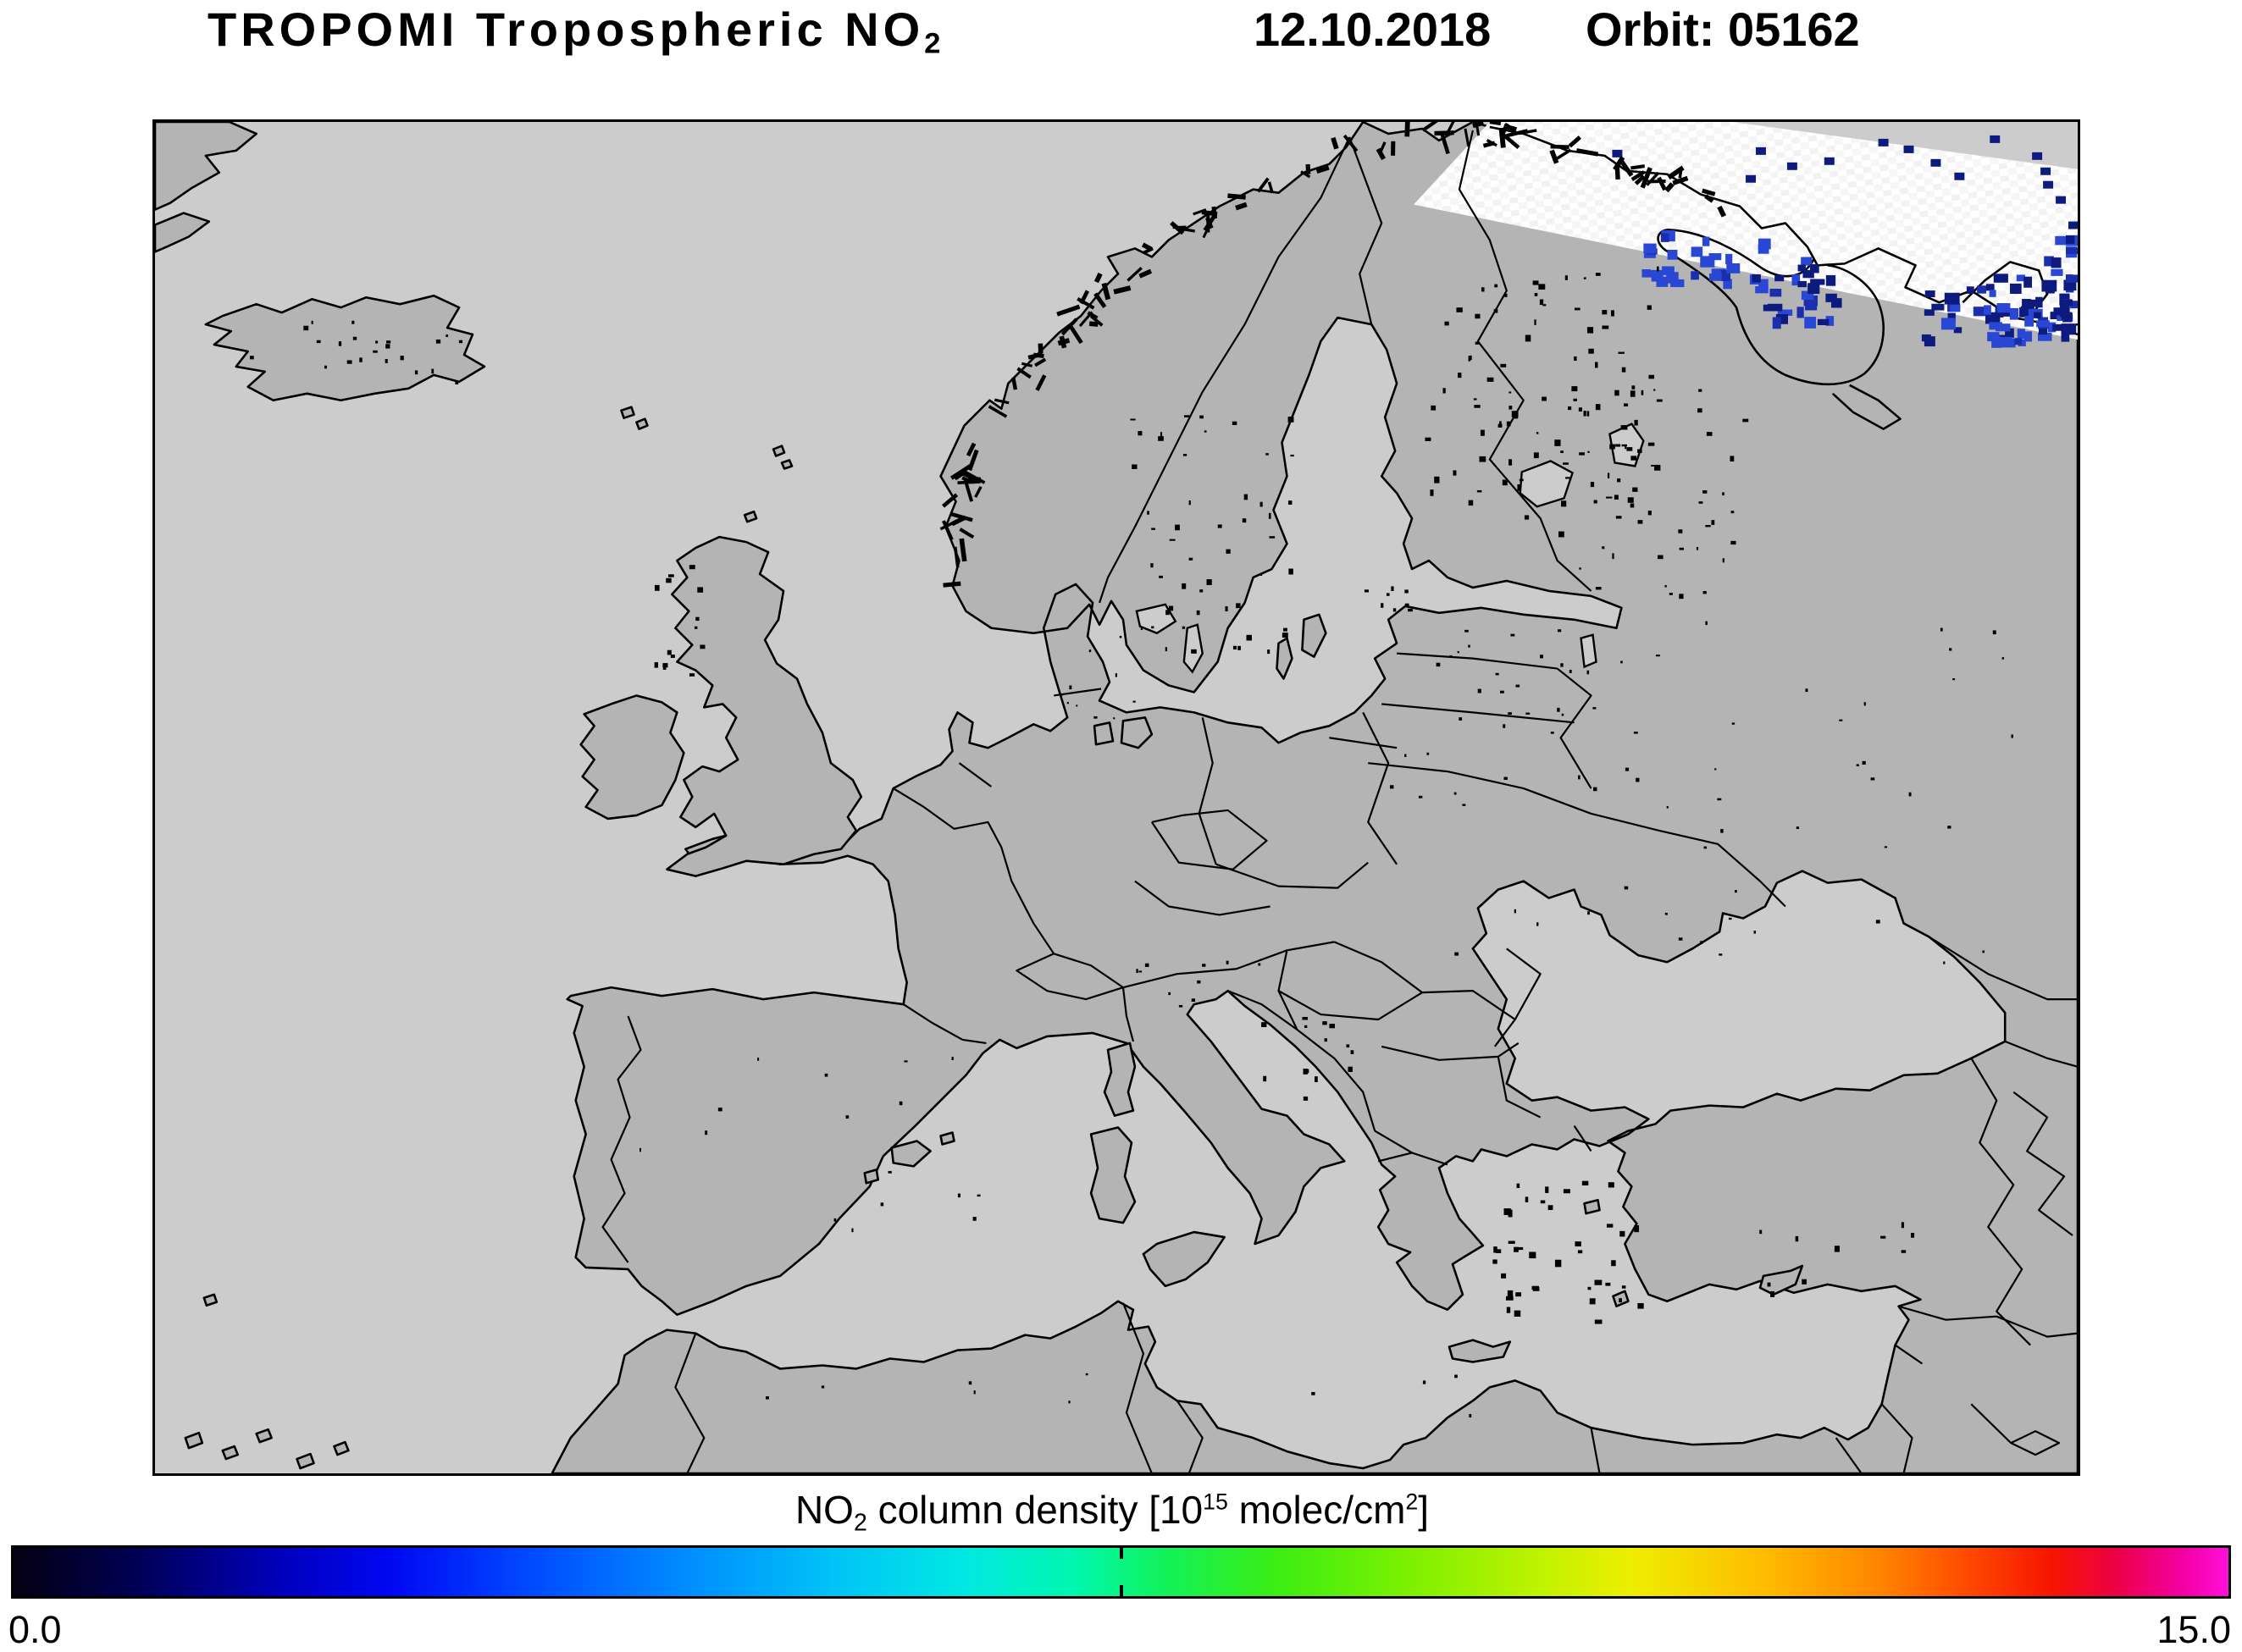 The image size is (2242, 1652). I want to click on colorbar-max-label: 15.0, so click(2193, 1630).